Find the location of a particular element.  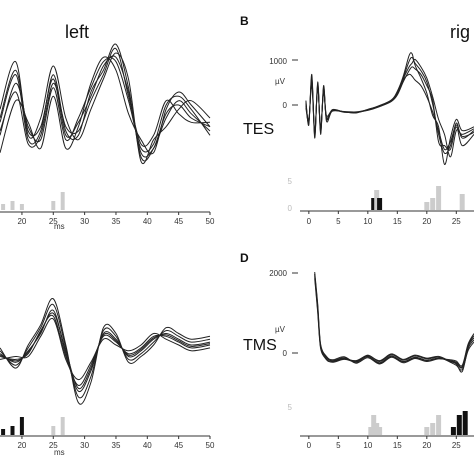

side-label-tms: TMS is located at coordinates (260, 345).